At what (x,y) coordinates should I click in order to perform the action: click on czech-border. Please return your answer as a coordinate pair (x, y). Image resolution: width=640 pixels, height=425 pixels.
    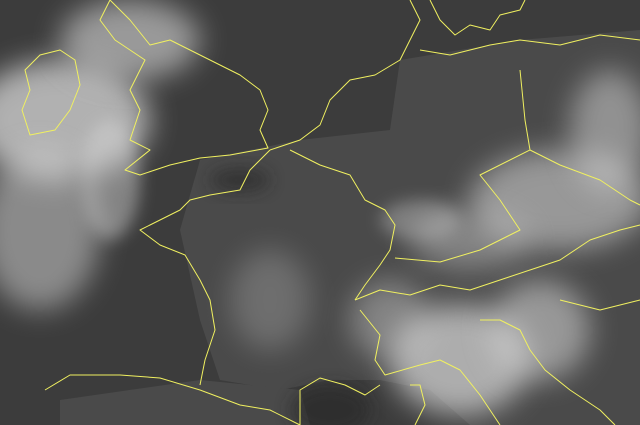
    Looking at the image, I should click on (584, 177).